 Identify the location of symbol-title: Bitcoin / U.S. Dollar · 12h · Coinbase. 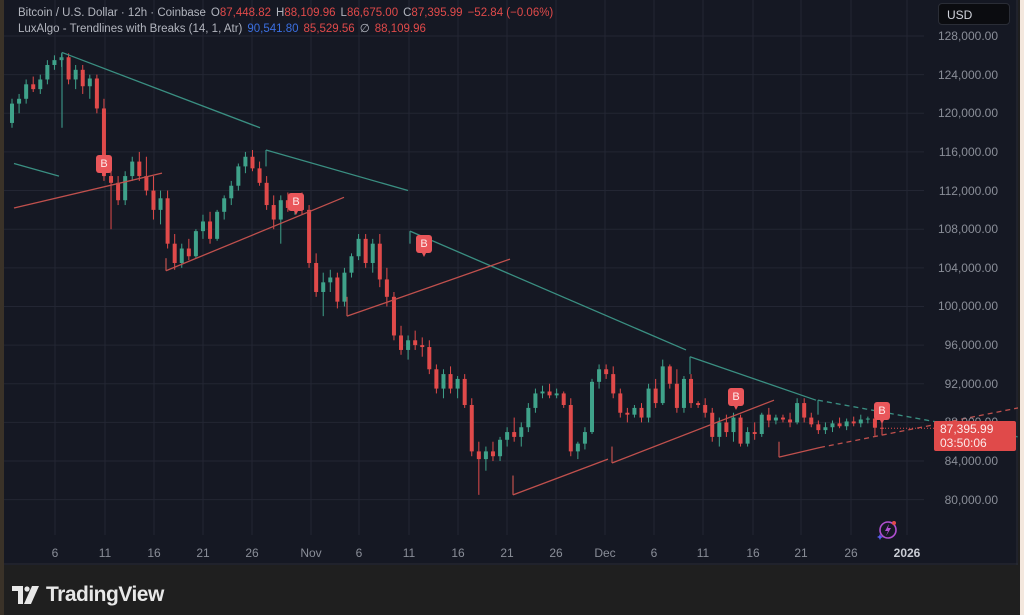
(112, 13).